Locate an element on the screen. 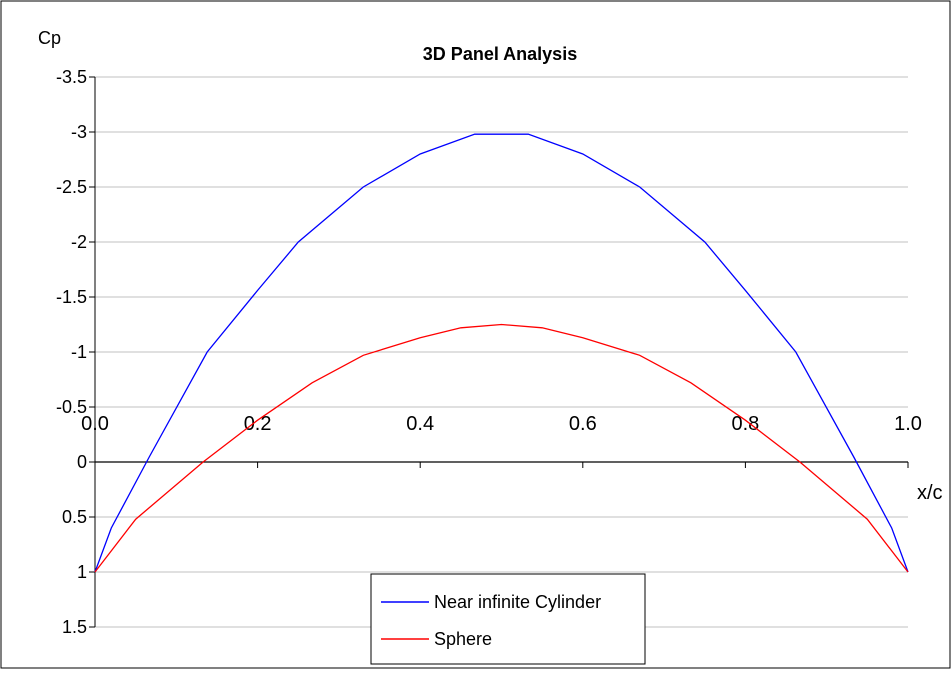 The height and width of the screenshot is (674, 951). y-axis-label: Cp is located at coordinates (49, 38).